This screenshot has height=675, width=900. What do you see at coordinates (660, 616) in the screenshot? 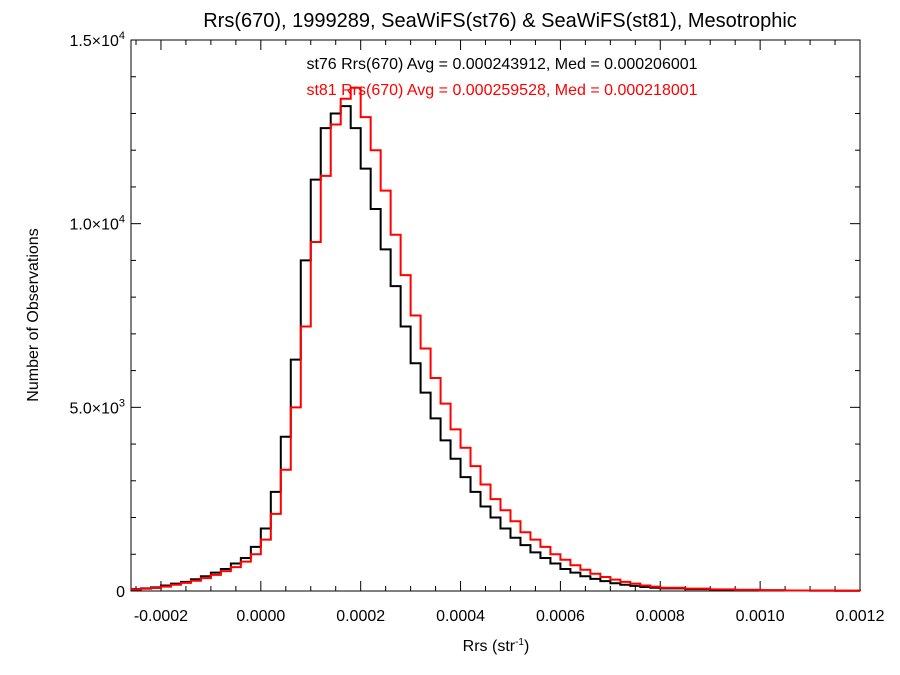
I see `x-tick-label-5: 0.0008` at bounding box center [660, 616].